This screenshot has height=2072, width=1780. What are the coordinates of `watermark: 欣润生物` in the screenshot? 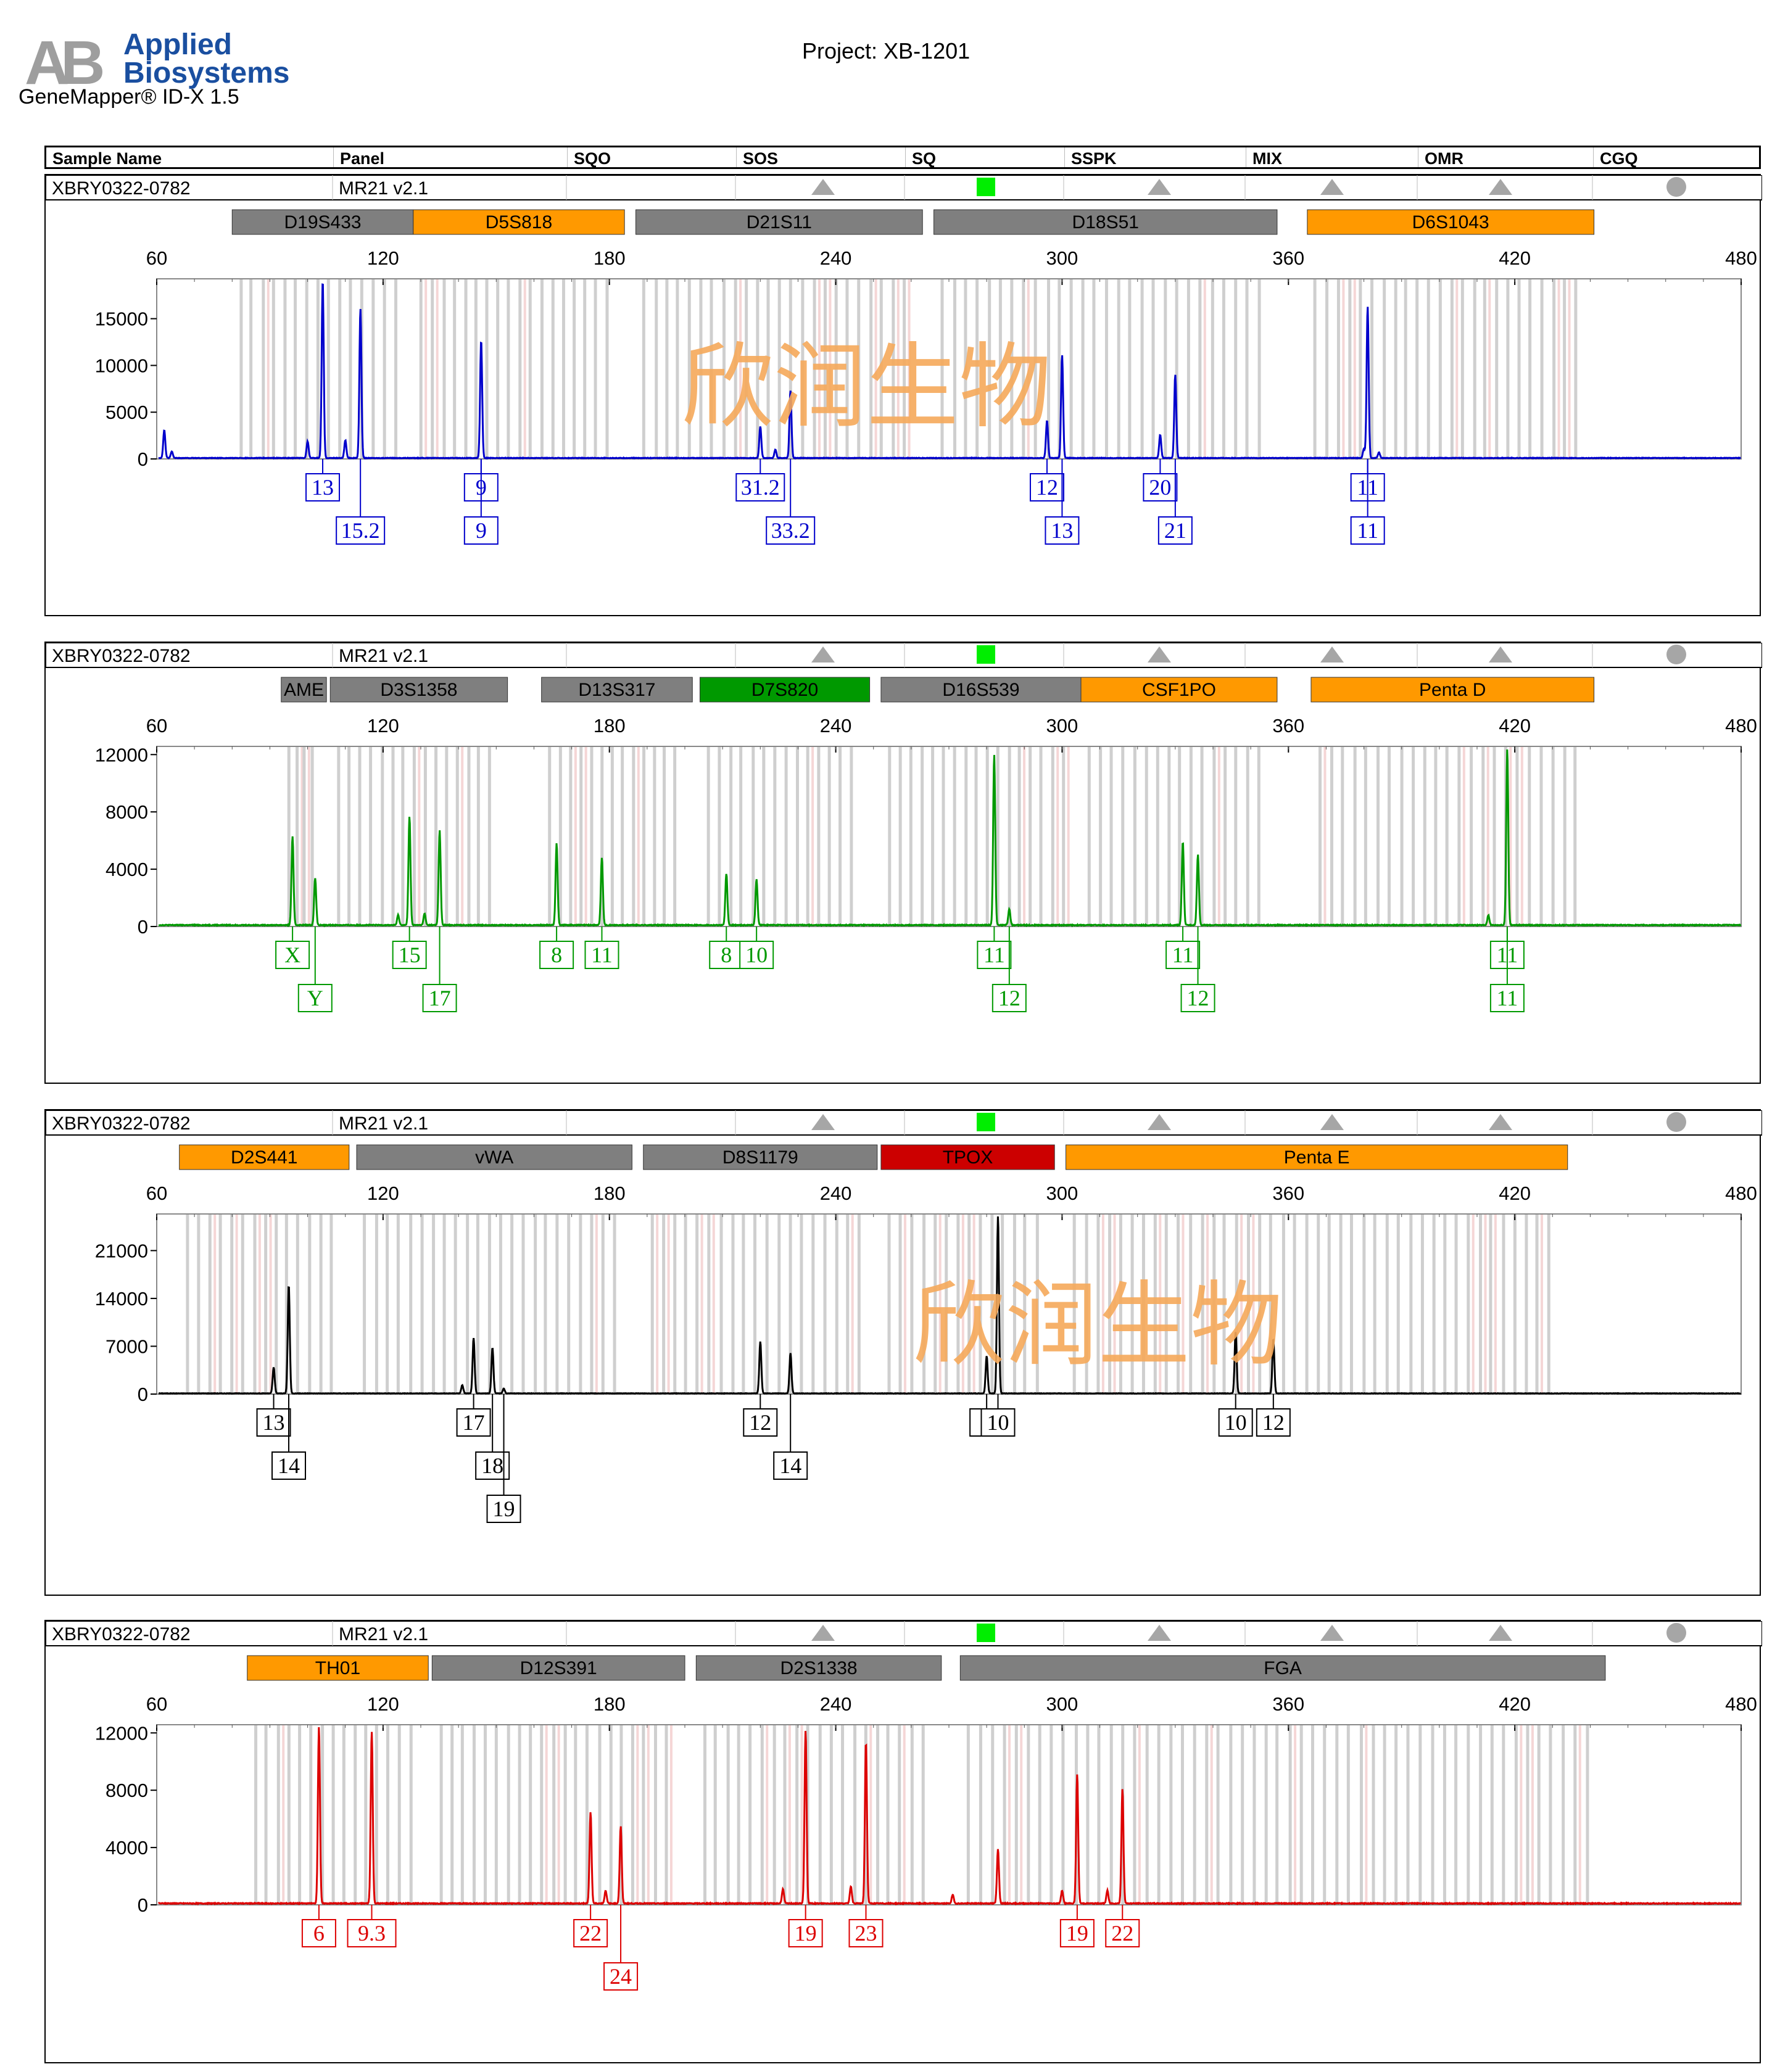 It's located at (1098, 1325).